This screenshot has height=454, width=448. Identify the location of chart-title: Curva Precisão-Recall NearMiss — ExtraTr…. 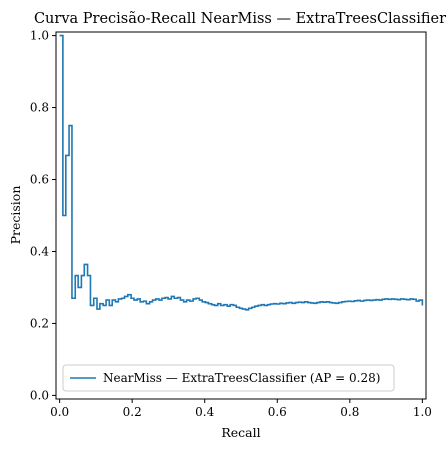
(240, 19).